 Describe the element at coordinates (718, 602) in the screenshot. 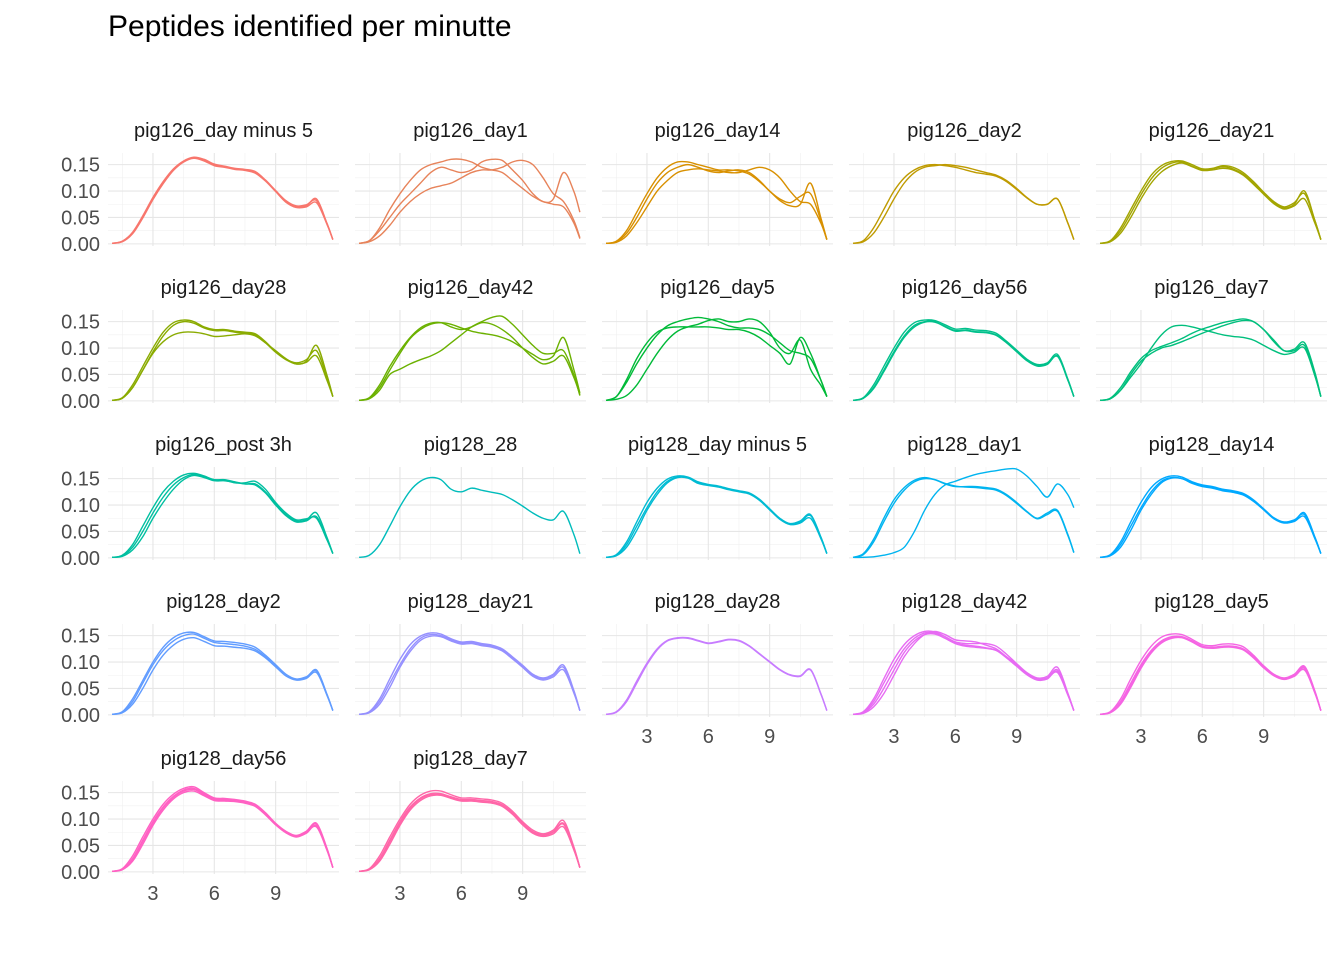

I see `facet-strip-label: pig128_day28` at that location.